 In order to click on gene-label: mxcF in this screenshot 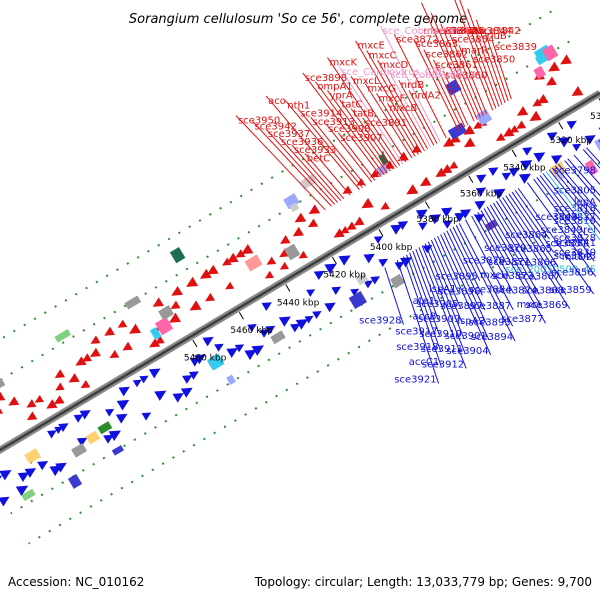, I will do `click(391, 98)`.